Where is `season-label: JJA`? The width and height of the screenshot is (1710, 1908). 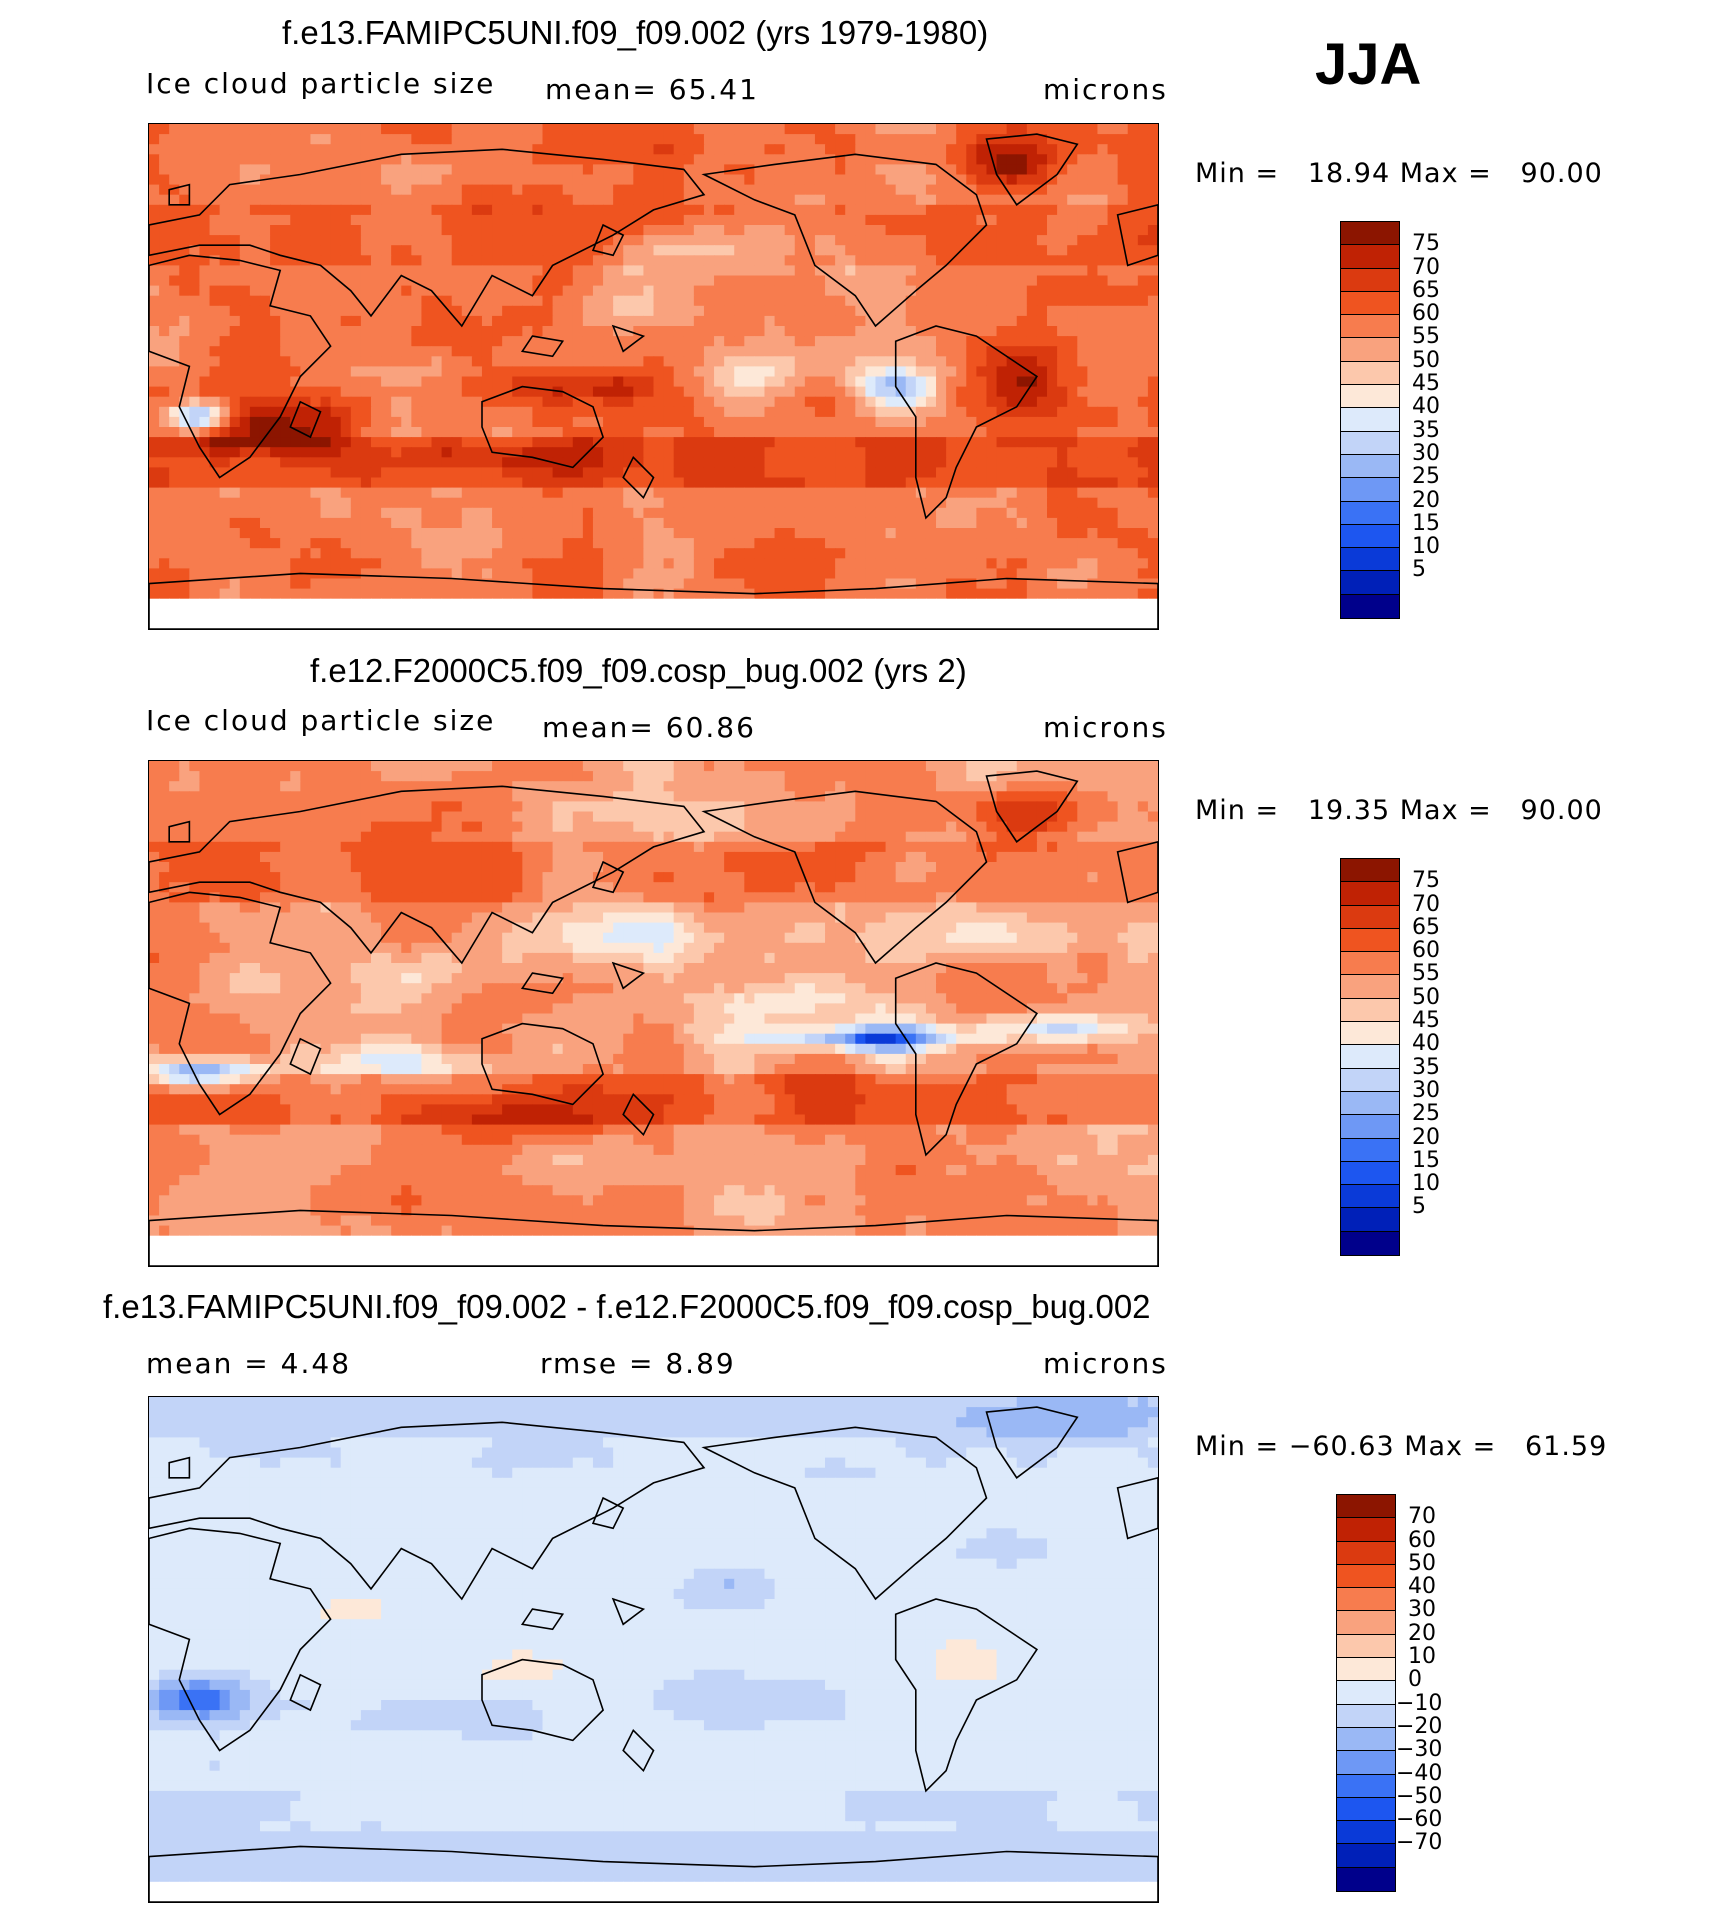
season-label: JJA is located at coordinates (1368, 64).